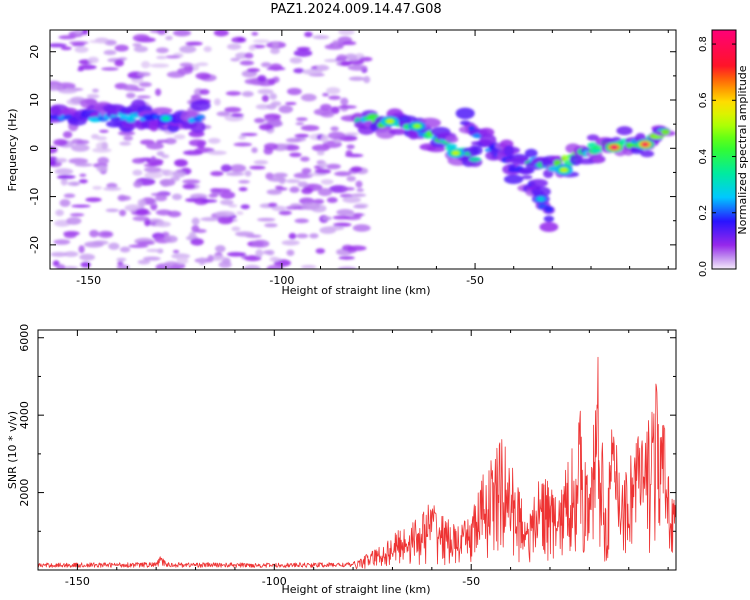 This screenshot has width=750, height=600. What do you see at coordinates (34, 52) in the screenshot?
I see `spectrogram-y-tick-label: 20` at bounding box center [34, 52].